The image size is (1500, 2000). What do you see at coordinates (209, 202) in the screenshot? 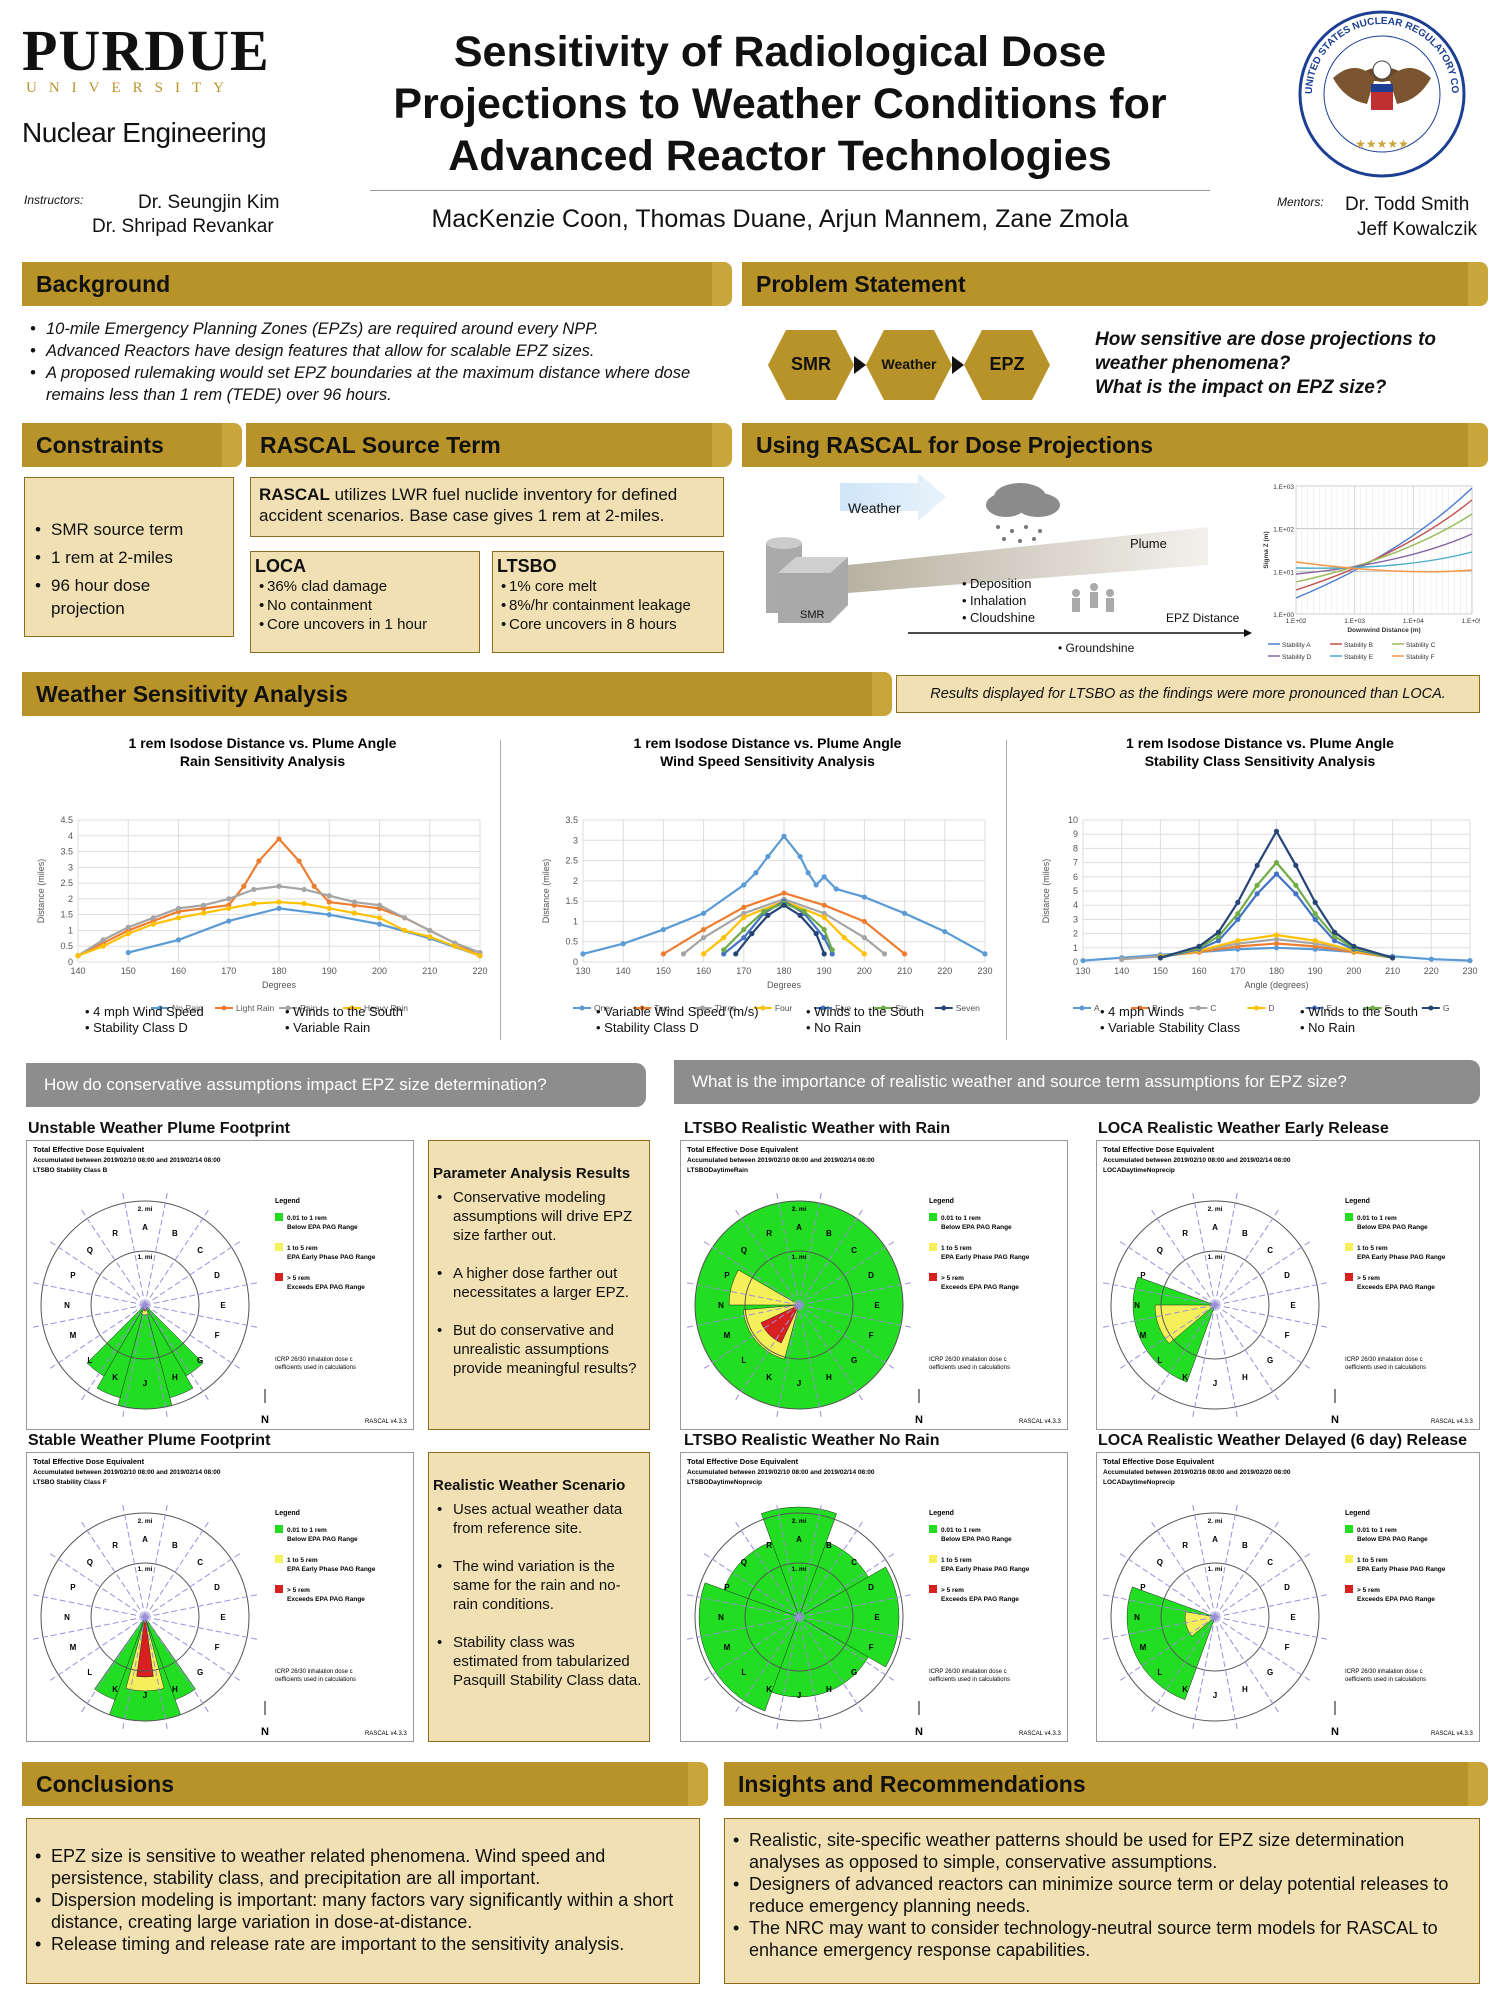
I see `instructor-1: Dr. Seungjin Kim` at bounding box center [209, 202].